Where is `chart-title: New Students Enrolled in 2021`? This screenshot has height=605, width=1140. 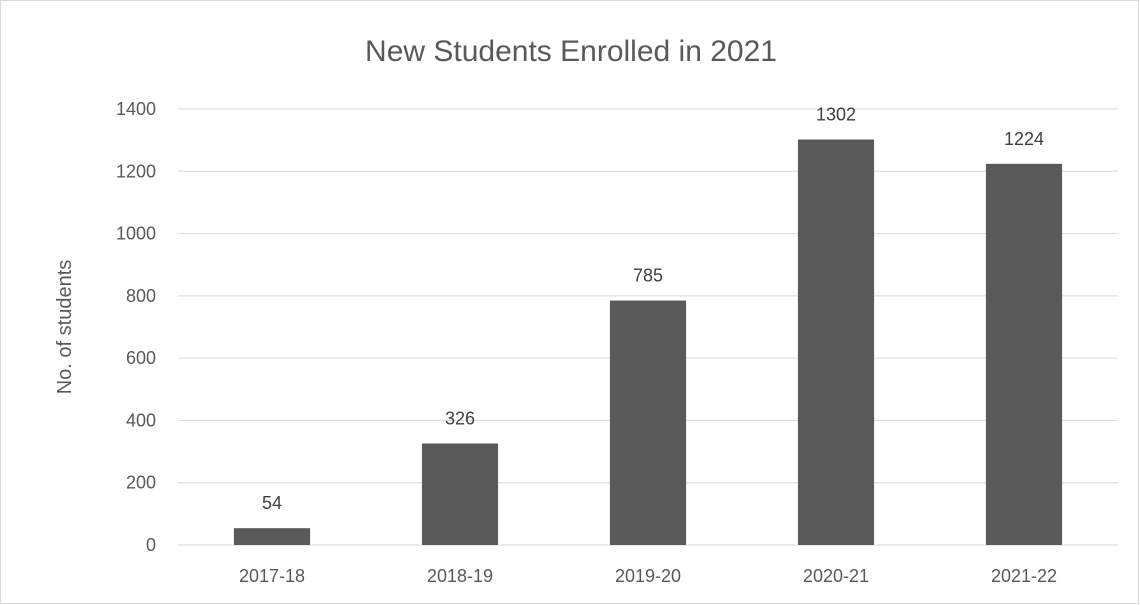 chart-title: New Students Enrolled in 2021 is located at coordinates (571, 51).